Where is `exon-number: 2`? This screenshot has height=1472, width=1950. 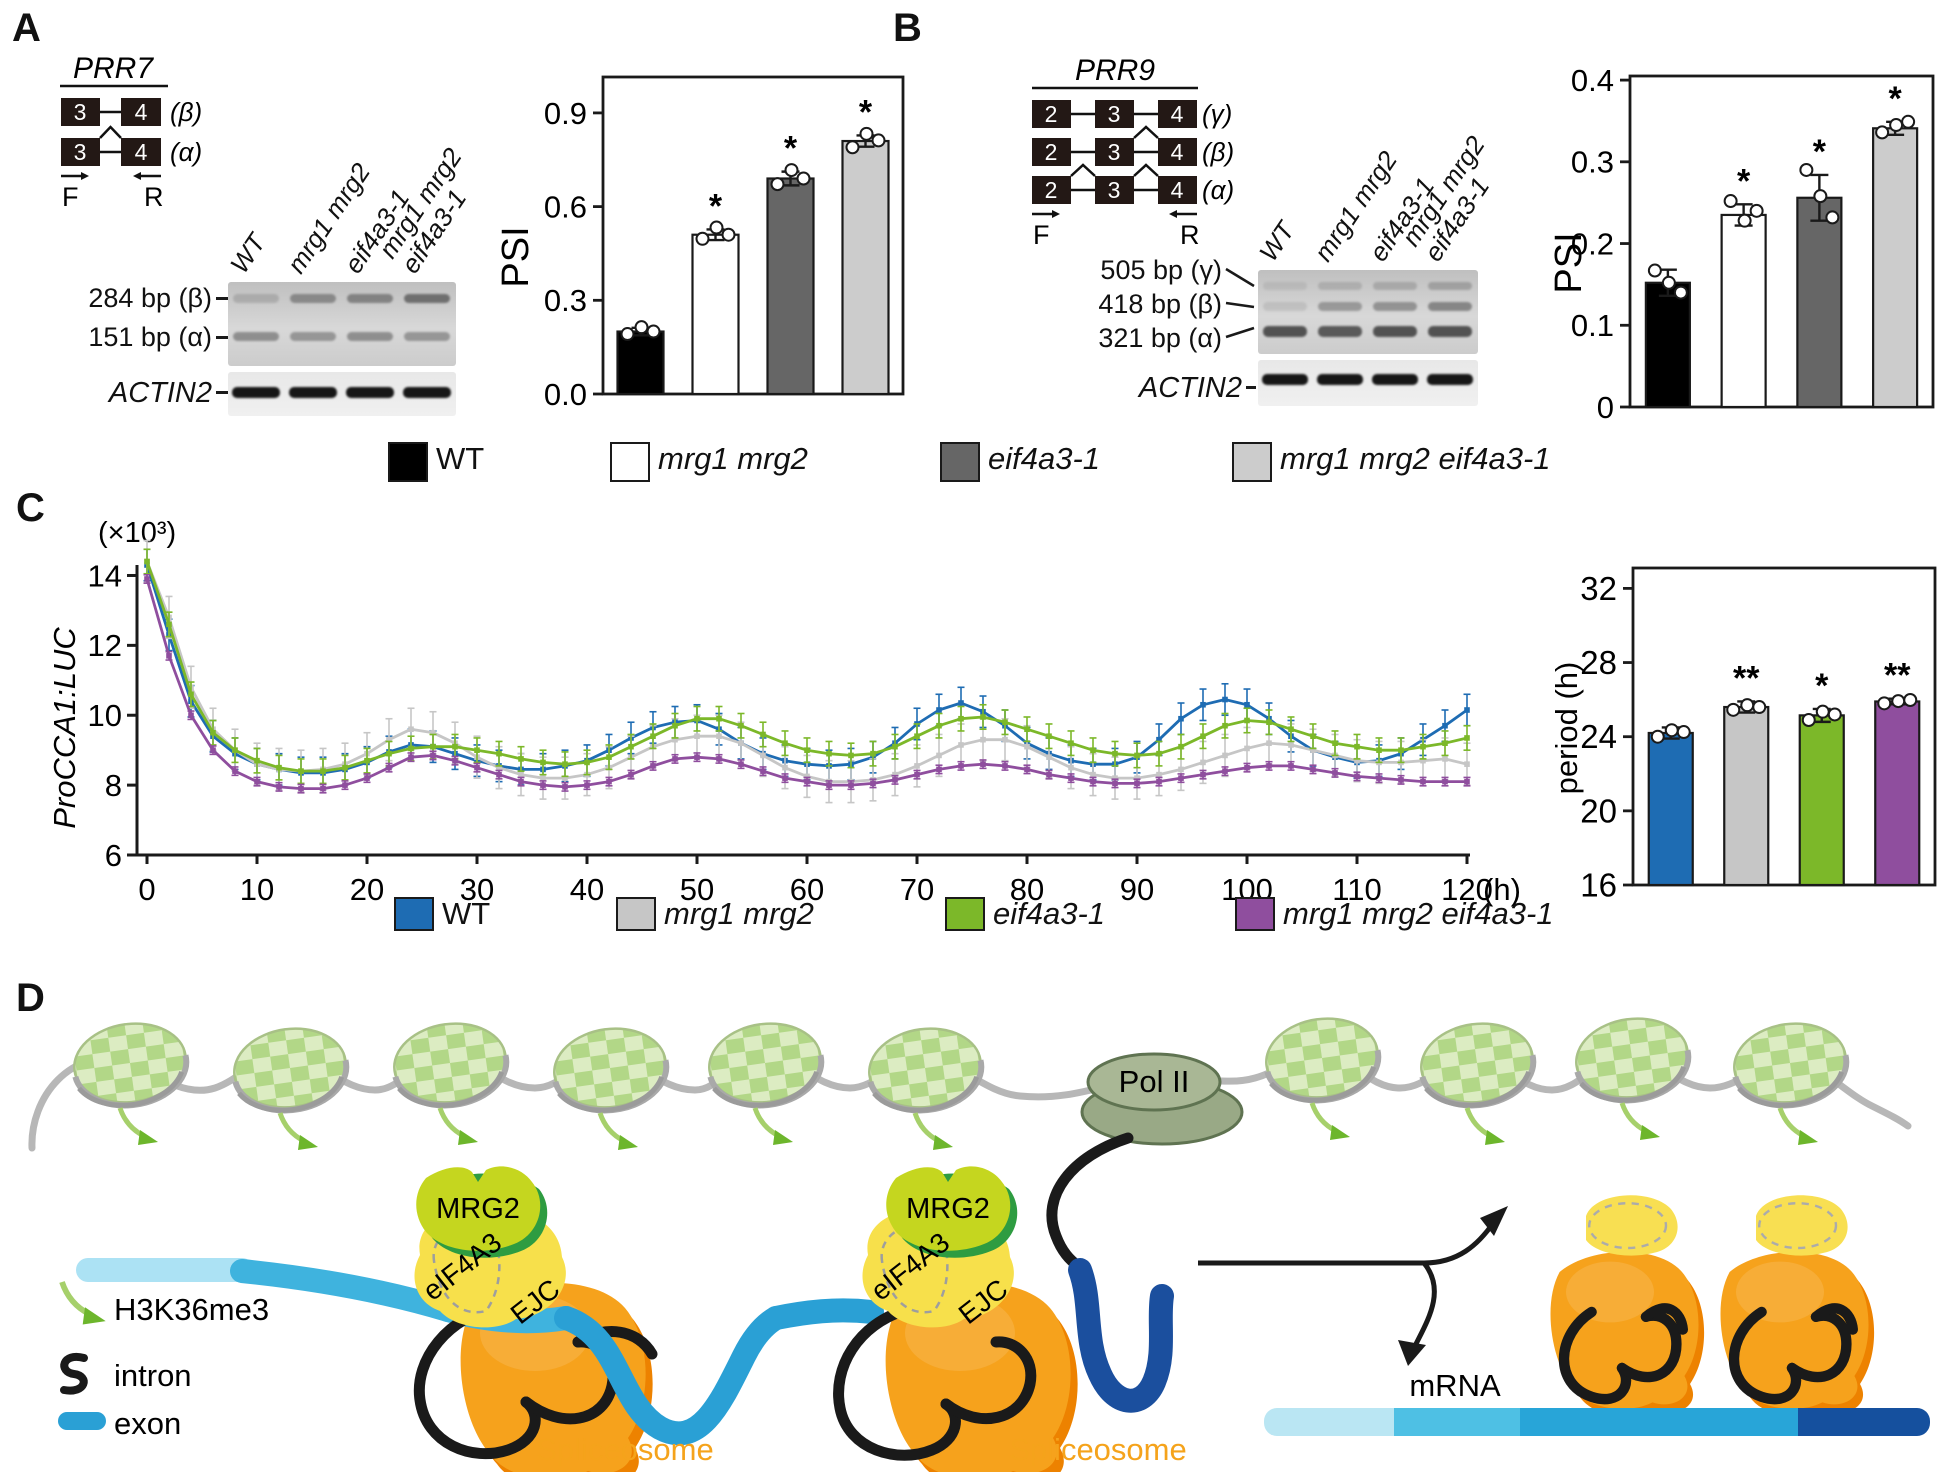 exon-number: 2 is located at coordinates (1051, 152).